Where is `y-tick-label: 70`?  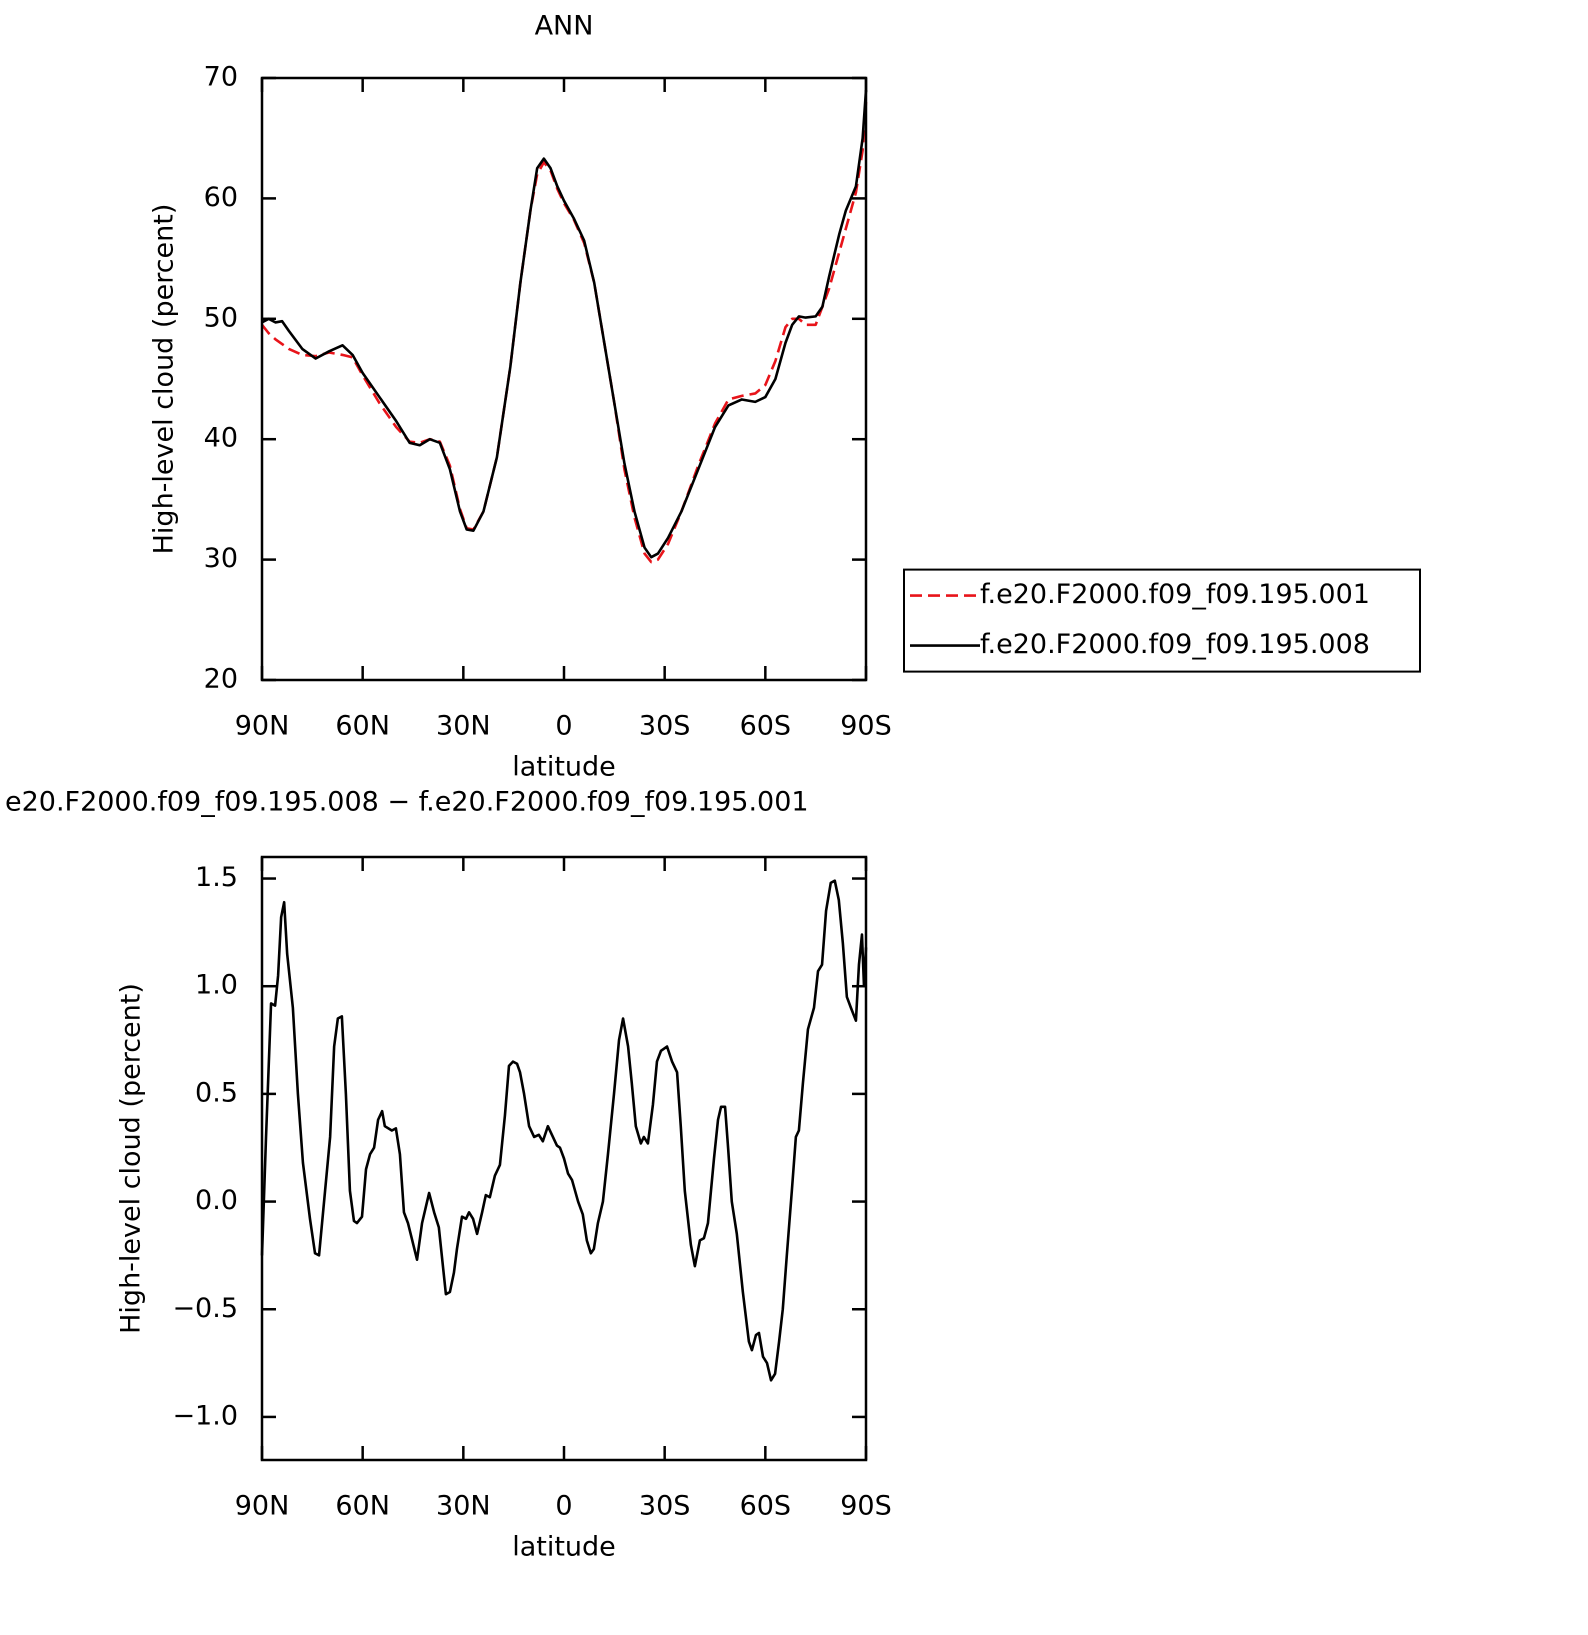
y-tick-label: 70 is located at coordinates (221, 77).